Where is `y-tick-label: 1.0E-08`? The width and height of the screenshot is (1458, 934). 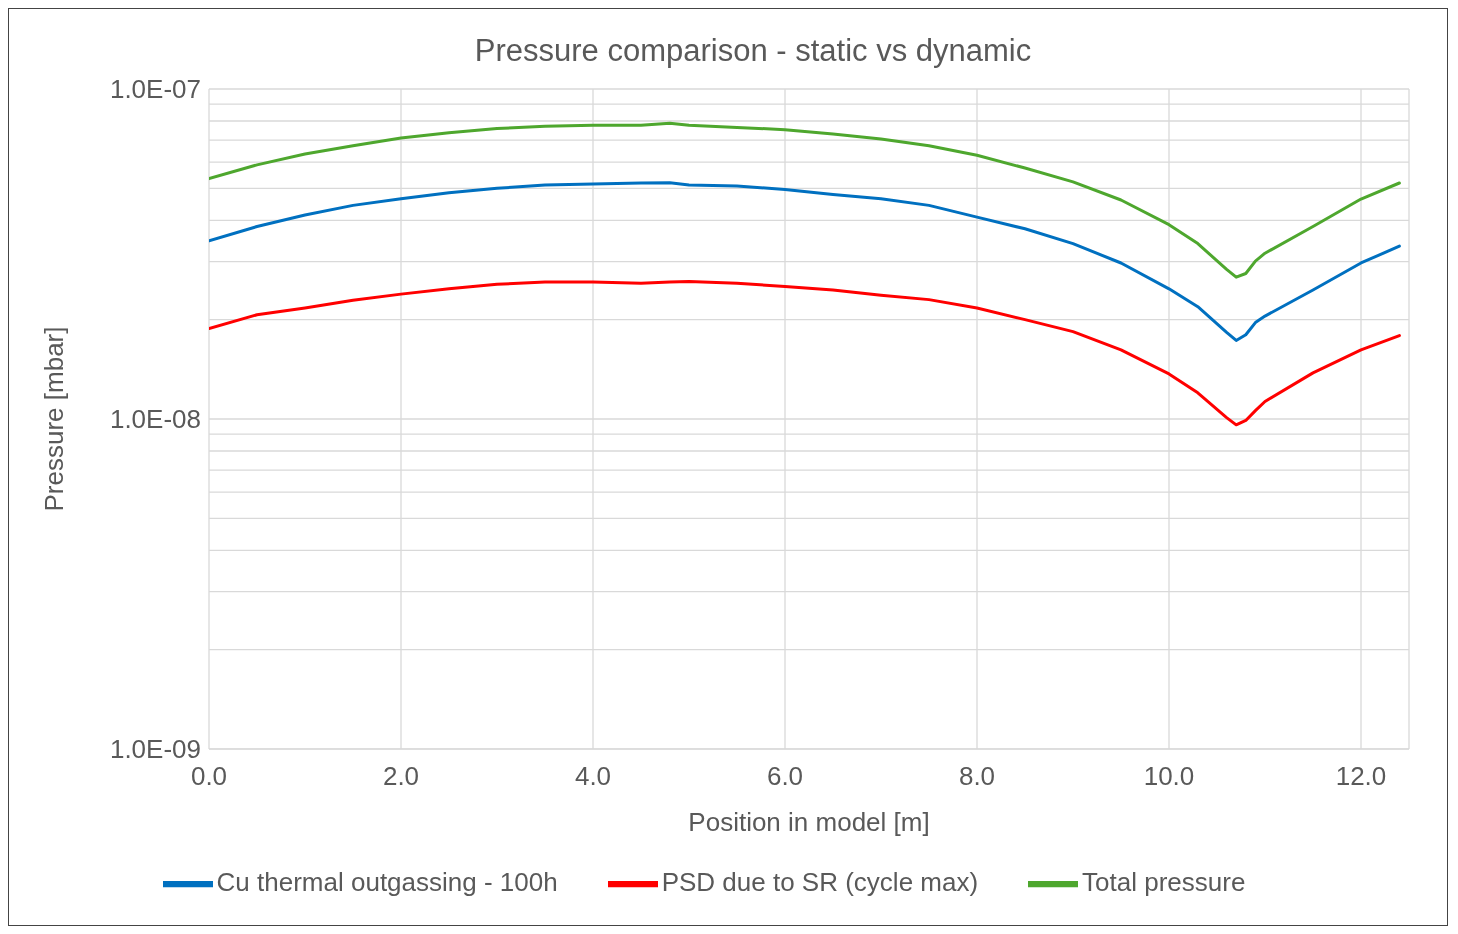
y-tick-label: 1.0E-08 is located at coordinates (155, 419).